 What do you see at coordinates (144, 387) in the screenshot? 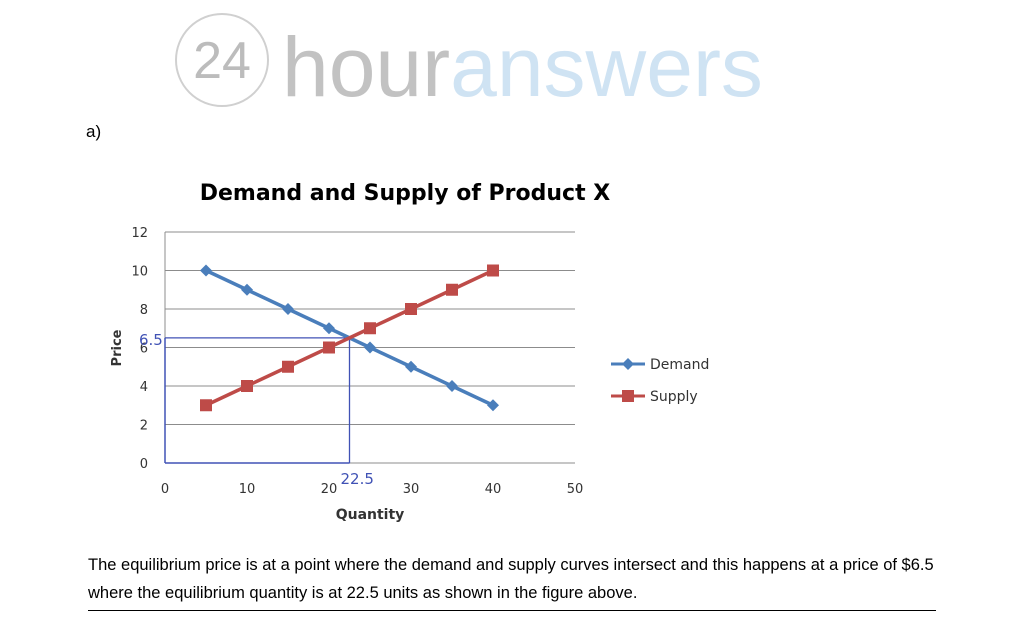
I see `y-tick-label: 4` at bounding box center [144, 387].